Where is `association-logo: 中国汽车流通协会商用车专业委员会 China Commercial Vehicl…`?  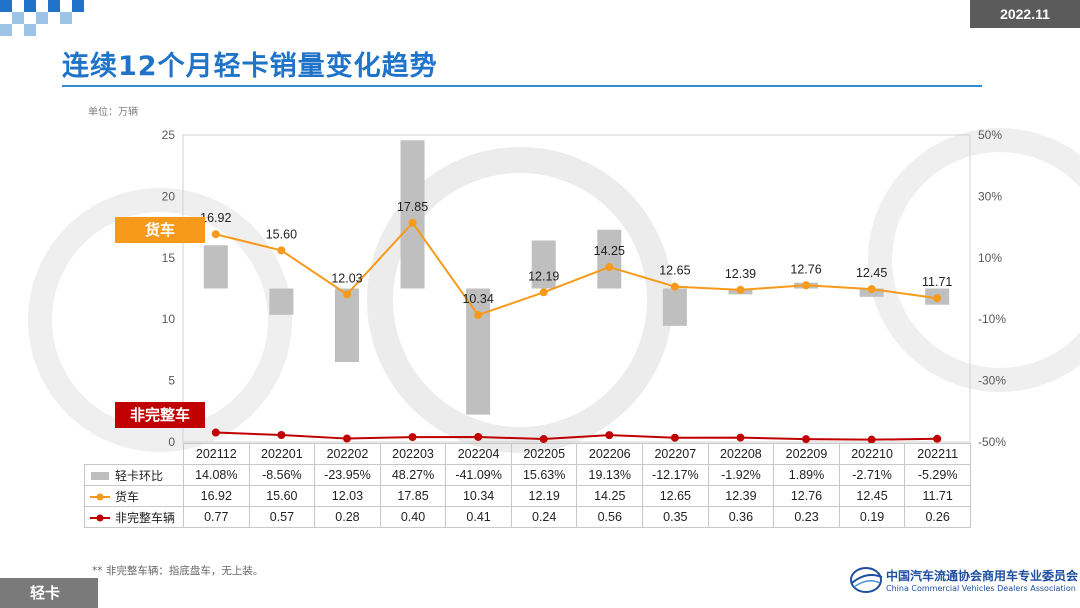
association-logo: 中国汽车流通协会商用车专业委员会 China Commercial Vehicl… is located at coordinates (963, 580).